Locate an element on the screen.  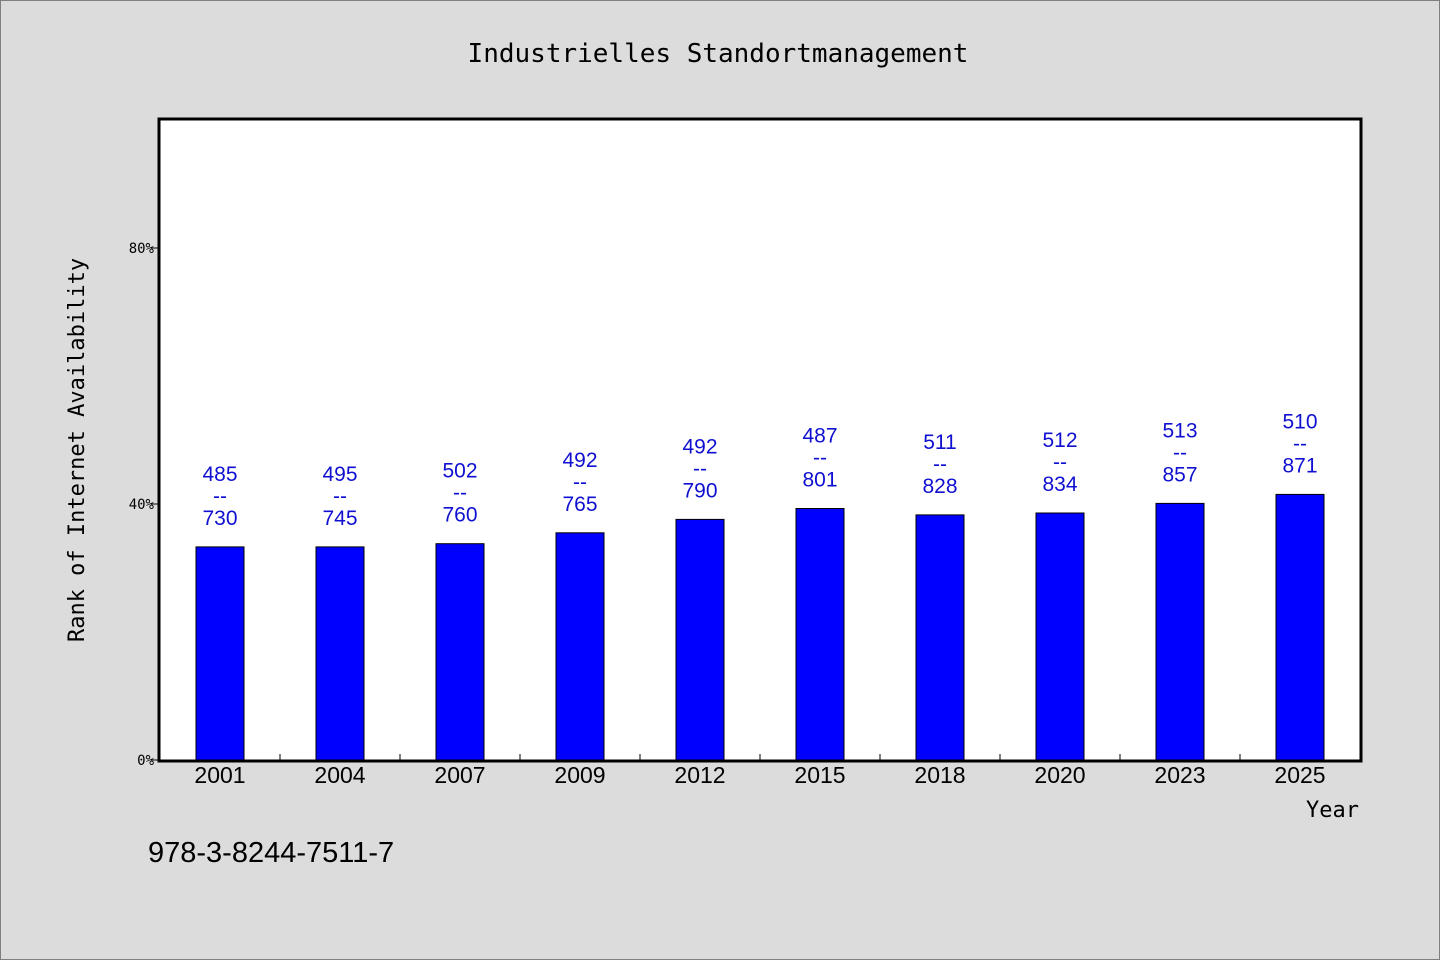
x-tick-label: 2018 is located at coordinates (939, 775).